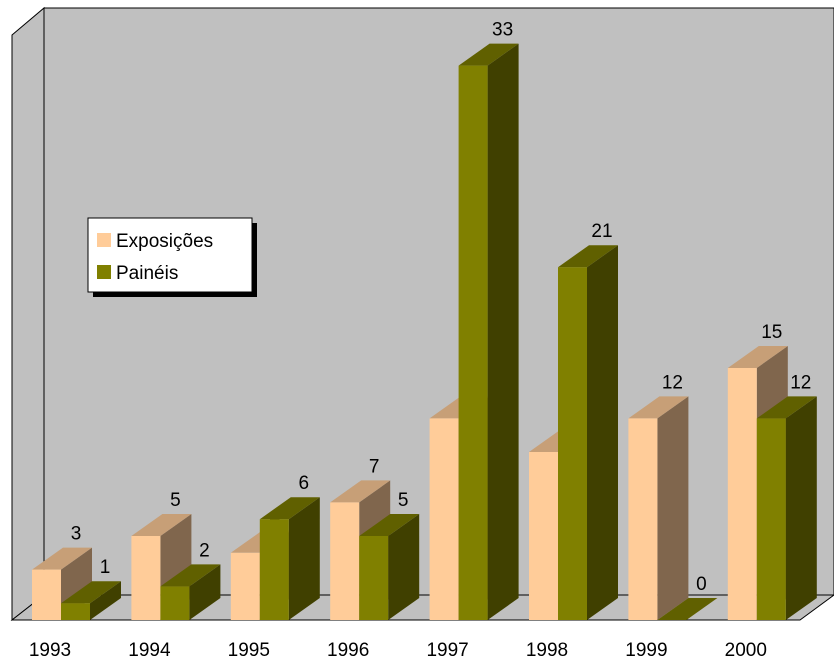 Image resolution: width=834 pixels, height=667 pixels. What do you see at coordinates (374, 466) in the screenshot?
I see `value-label: 7` at bounding box center [374, 466].